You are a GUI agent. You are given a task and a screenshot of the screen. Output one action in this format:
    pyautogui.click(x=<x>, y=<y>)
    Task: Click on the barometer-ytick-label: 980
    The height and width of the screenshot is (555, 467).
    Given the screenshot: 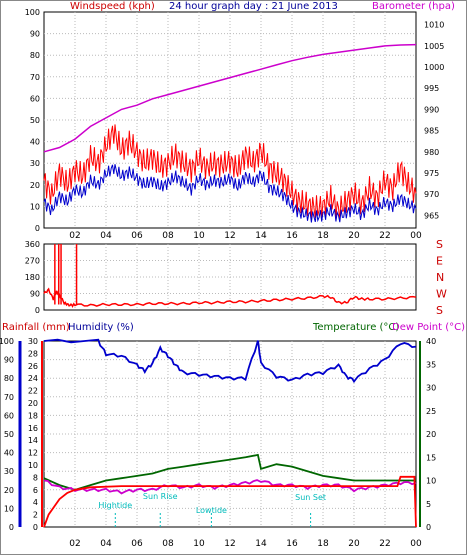 What is the action you would take?
    pyautogui.click(x=431, y=152)
    